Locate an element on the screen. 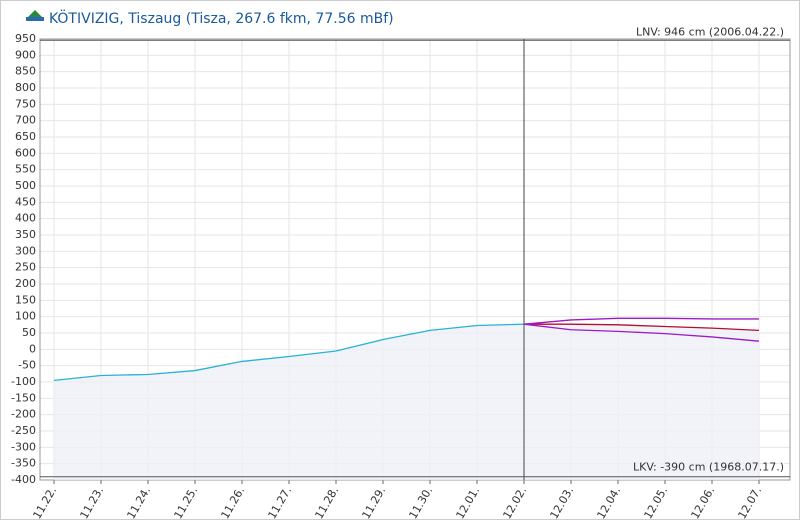 The image size is (800, 520). y-tick-label: 500 is located at coordinates (25, 185).